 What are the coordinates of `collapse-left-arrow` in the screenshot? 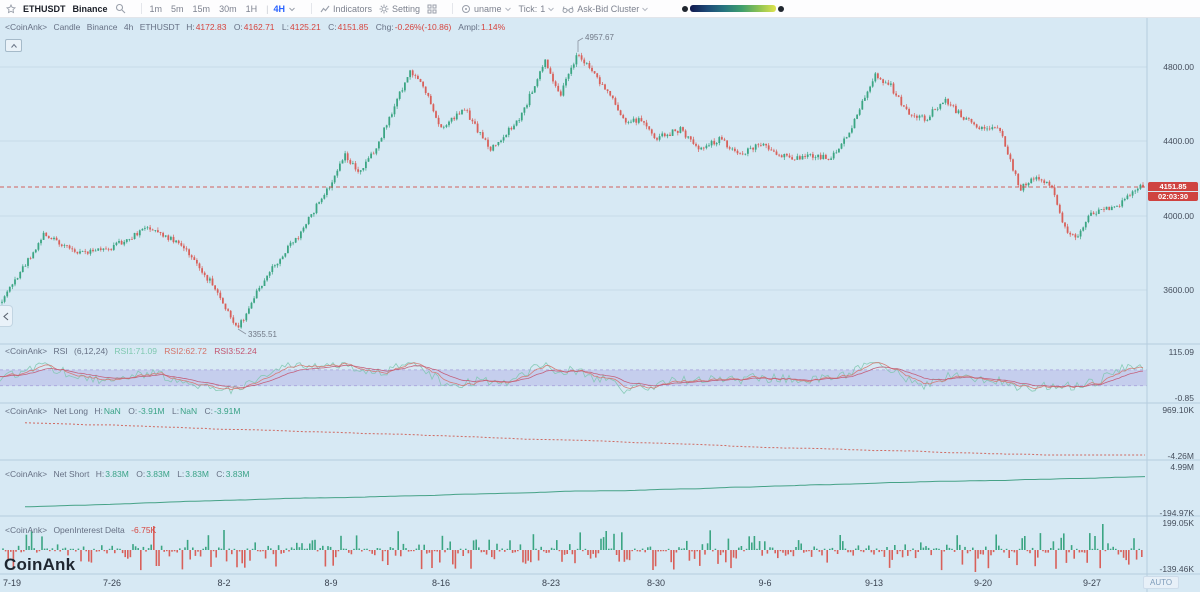 It's located at (6, 316).